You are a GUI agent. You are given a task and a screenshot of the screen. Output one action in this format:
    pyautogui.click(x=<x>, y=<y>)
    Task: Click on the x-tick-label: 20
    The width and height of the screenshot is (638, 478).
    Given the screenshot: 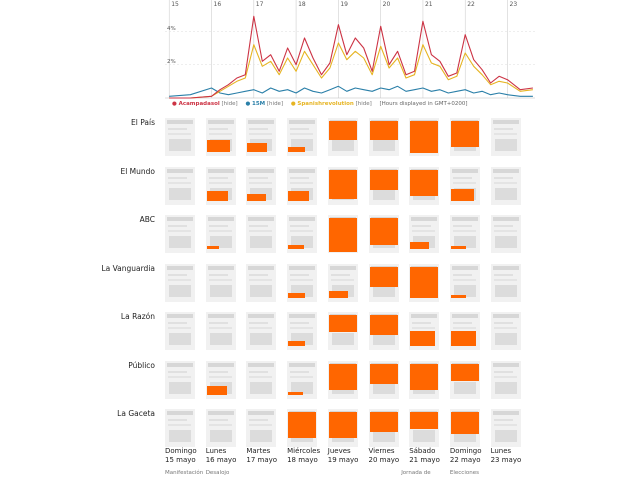 What is the action you would take?
    pyautogui.click(x=387, y=4)
    